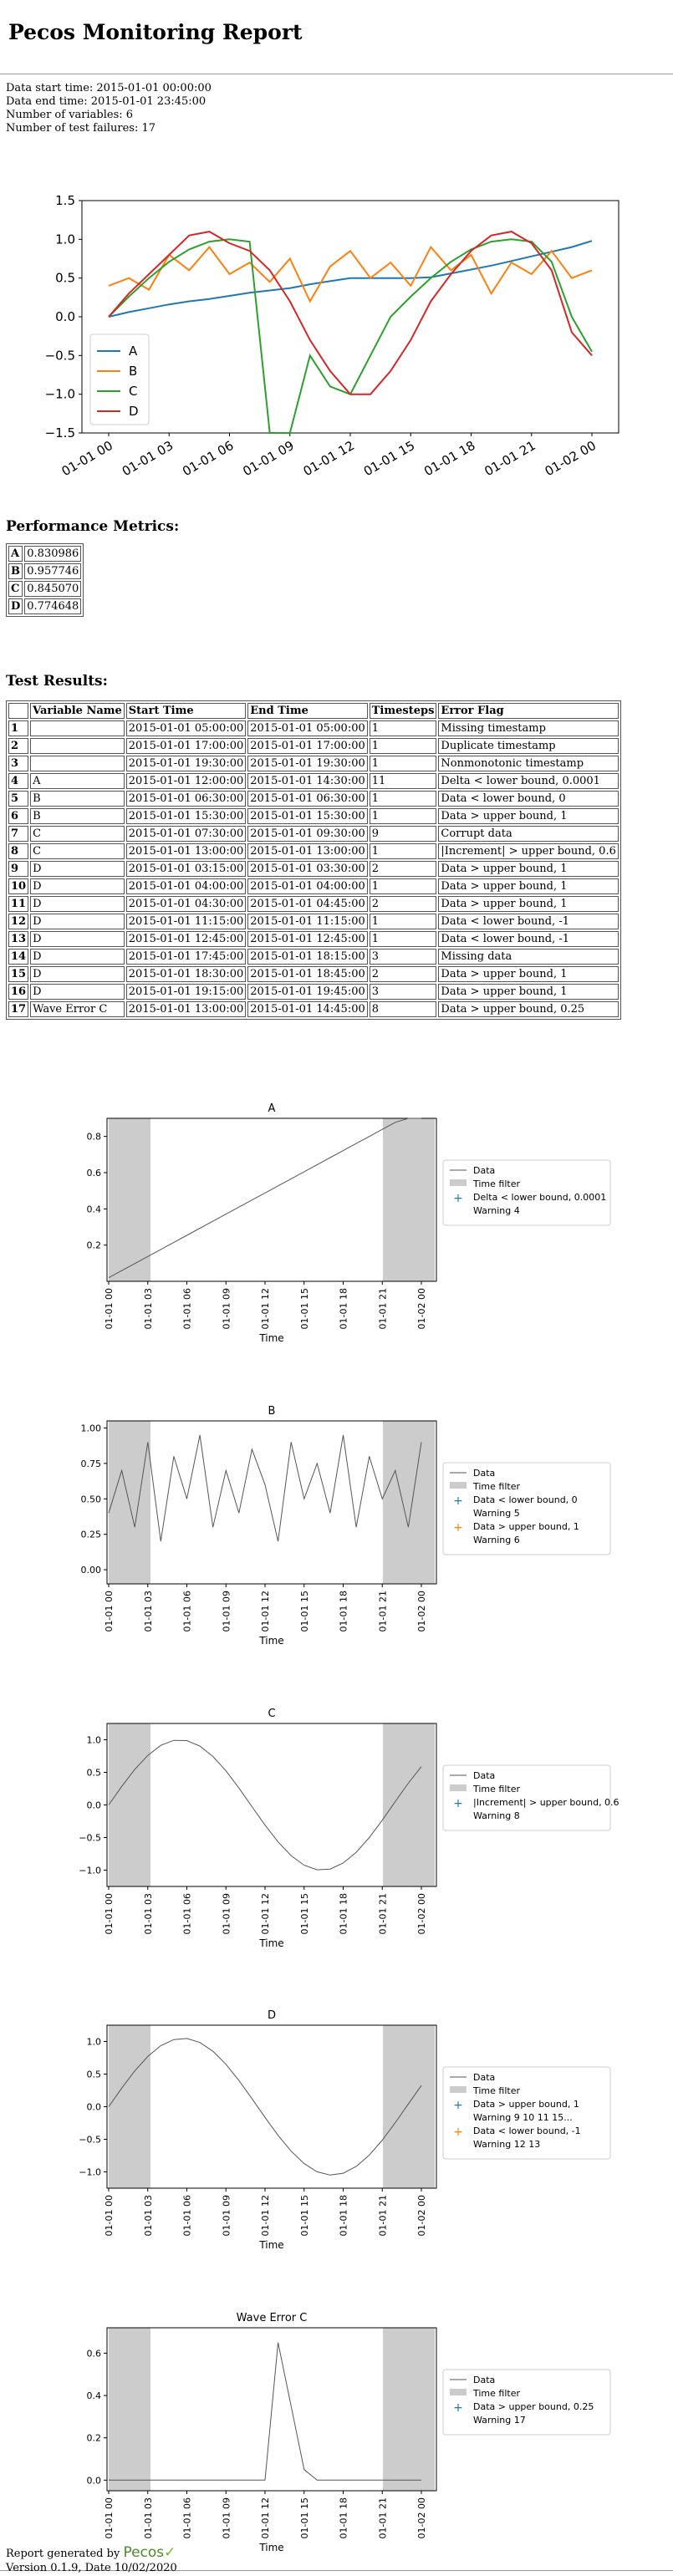 The height and width of the screenshot is (2576, 673). I want to click on table-cell: 12, so click(18, 921).